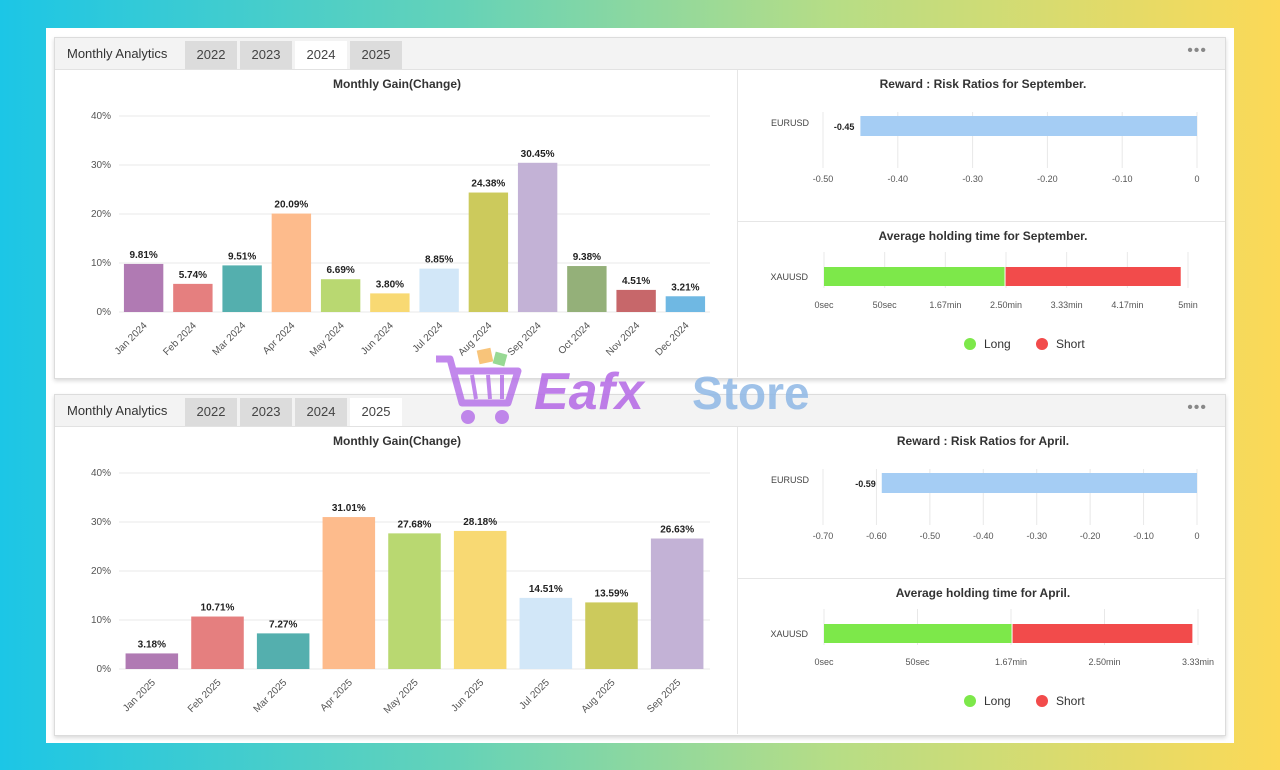 The height and width of the screenshot is (770, 1280). What do you see at coordinates (230, 339) in the screenshot?
I see `x-tick-label: Mar 2024` at bounding box center [230, 339].